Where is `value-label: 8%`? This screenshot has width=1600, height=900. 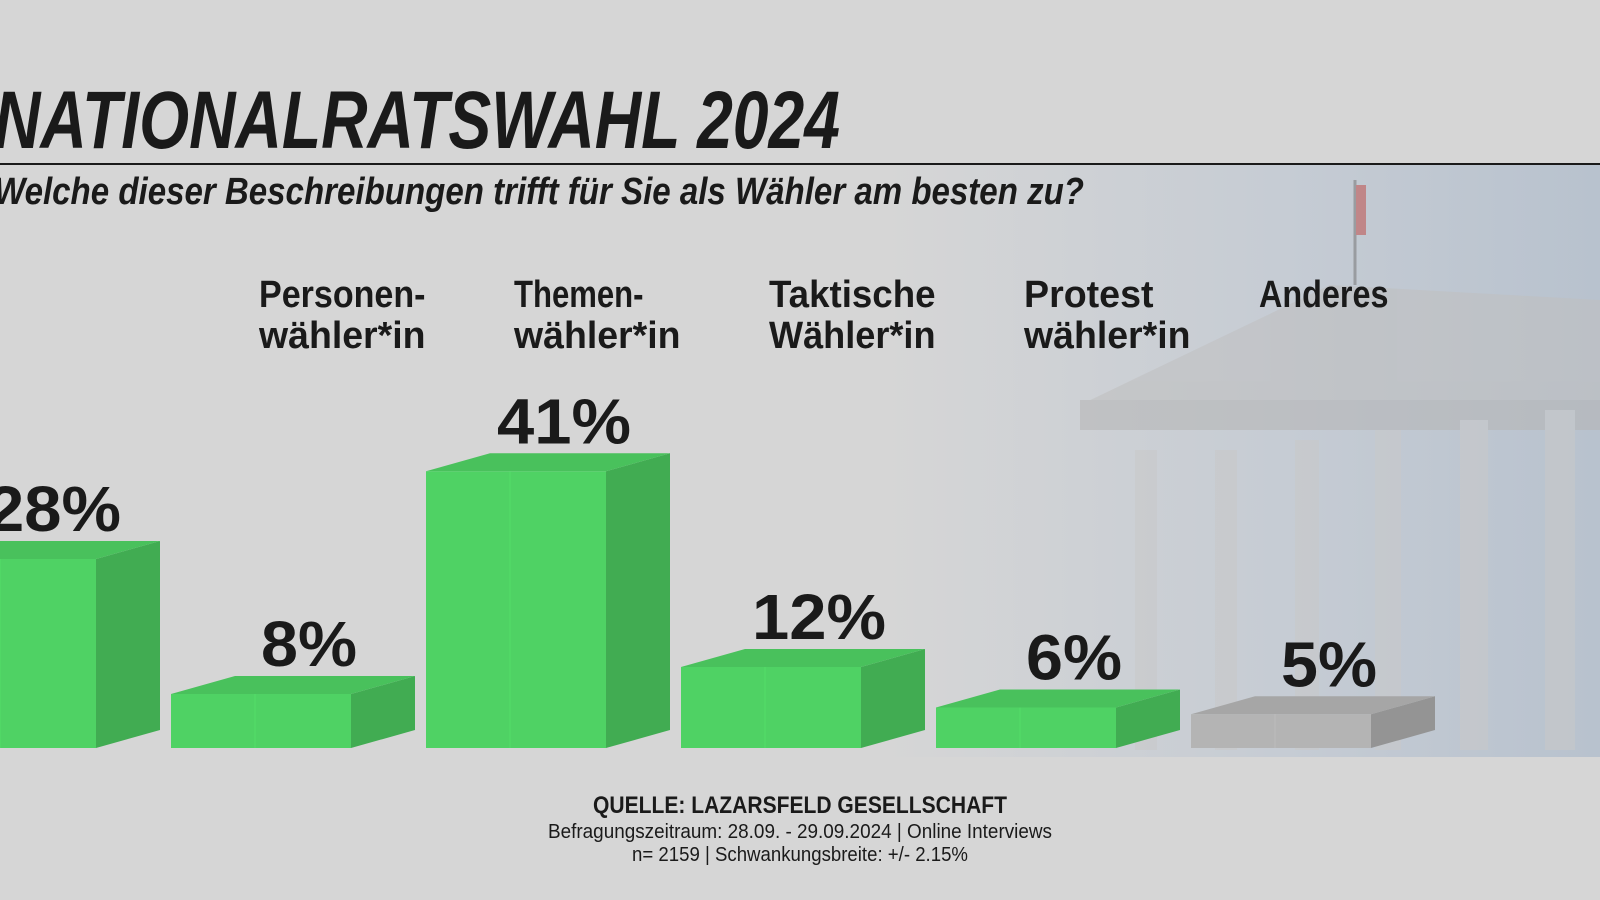 value-label: 8% is located at coordinates (309, 644).